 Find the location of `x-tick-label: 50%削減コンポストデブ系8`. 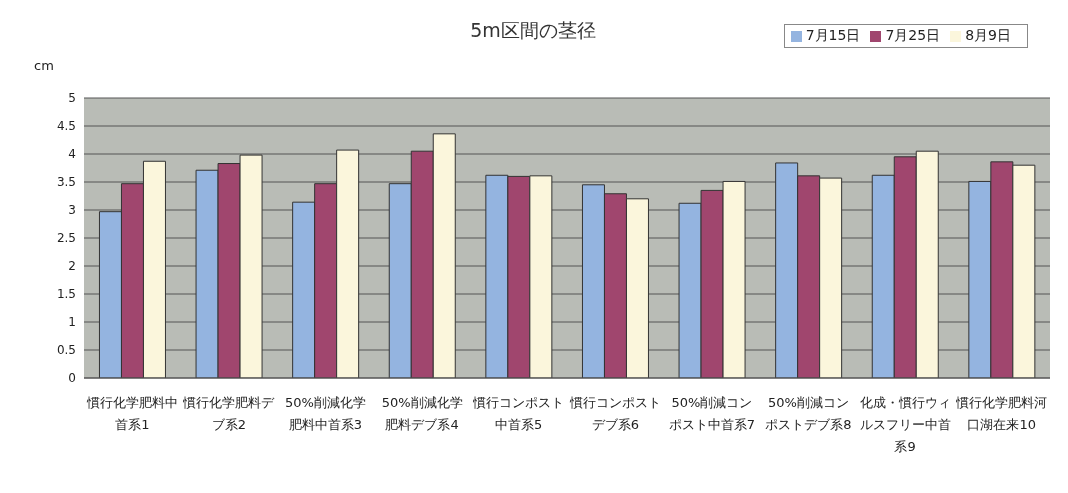

x-tick-label: 50%削減コンポストデブ系8 is located at coordinates (808, 414).